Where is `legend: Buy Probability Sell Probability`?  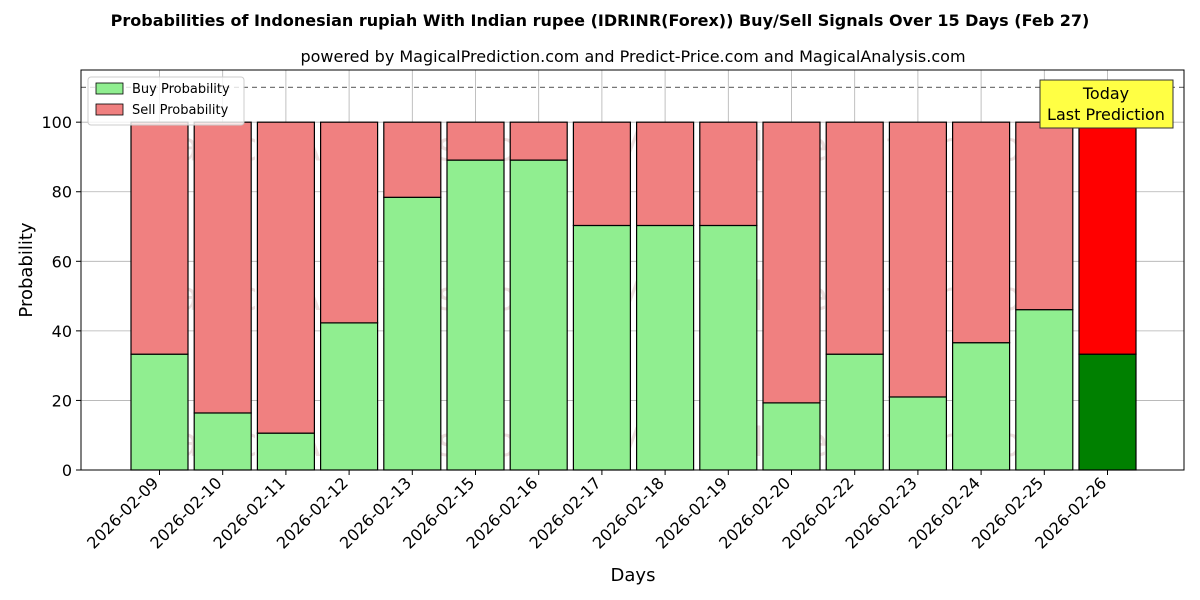
legend: Buy Probability Sell Probability is located at coordinates (166, 101).